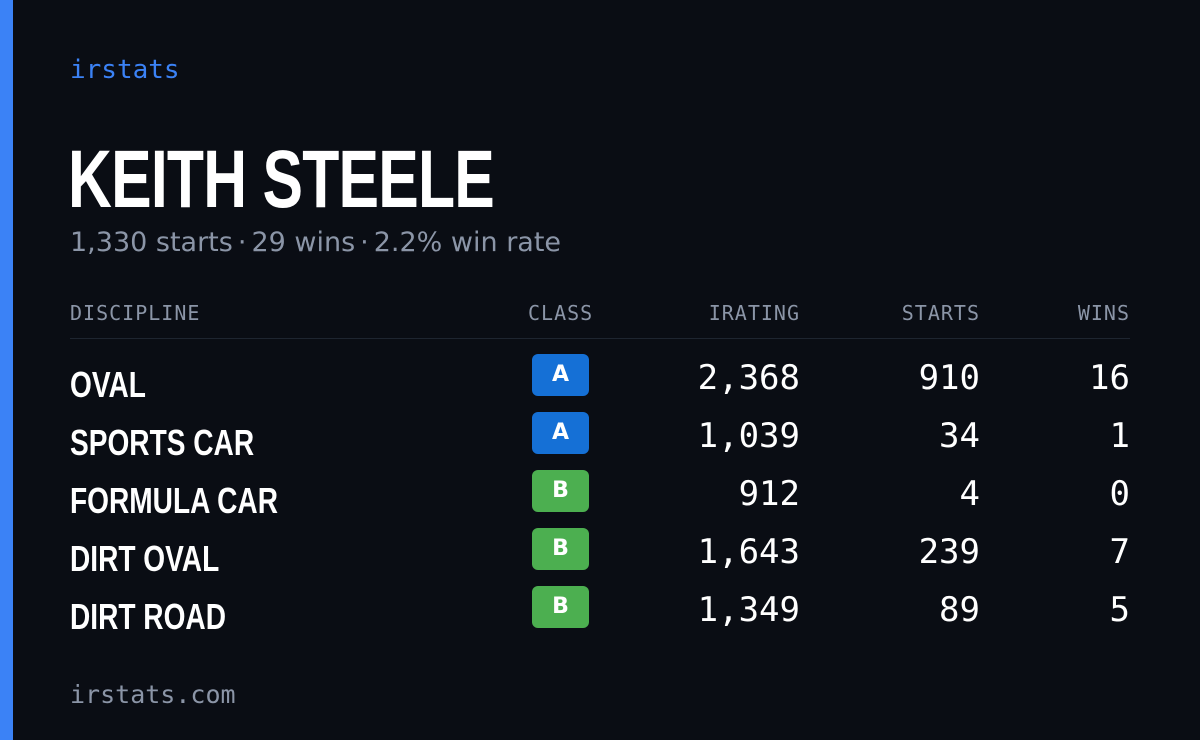 This screenshot has width=1200, height=740. What do you see at coordinates (748, 610) in the screenshot?
I see `irating-value: 1,349` at bounding box center [748, 610].